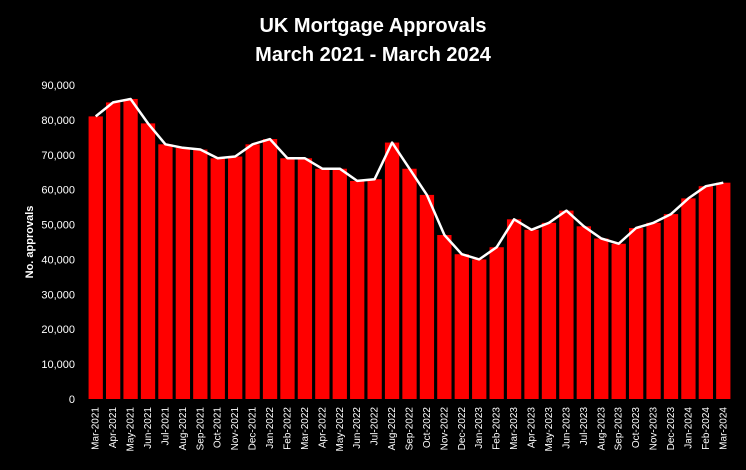 The width and height of the screenshot is (746, 470). I want to click on x-tick-label: Feb-2023, so click(497, 428).